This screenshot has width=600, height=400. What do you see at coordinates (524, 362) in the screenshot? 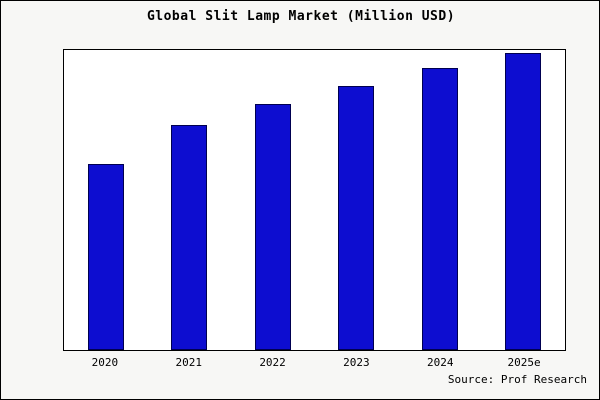
I see `x-tick-label-2025e: 2025e` at bounding box center [524, 362].